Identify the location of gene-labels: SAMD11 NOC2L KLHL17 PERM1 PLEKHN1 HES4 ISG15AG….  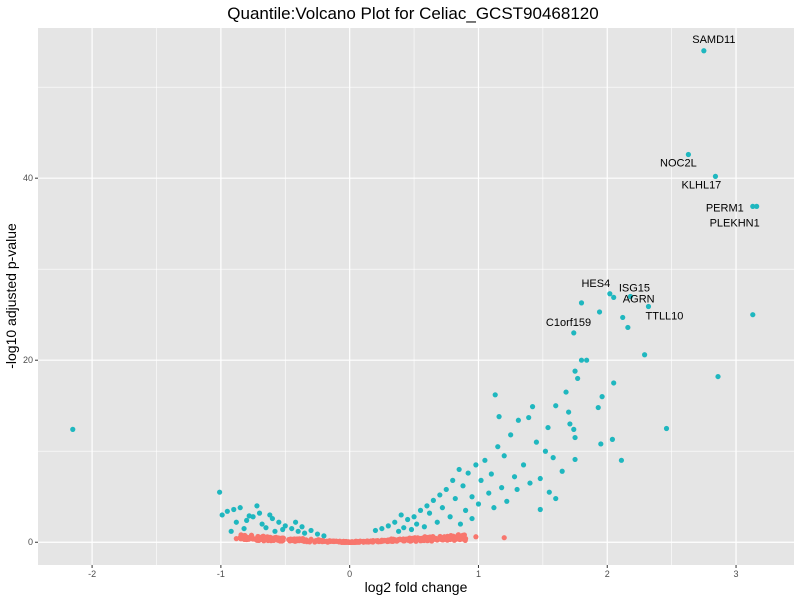
(653, 181).